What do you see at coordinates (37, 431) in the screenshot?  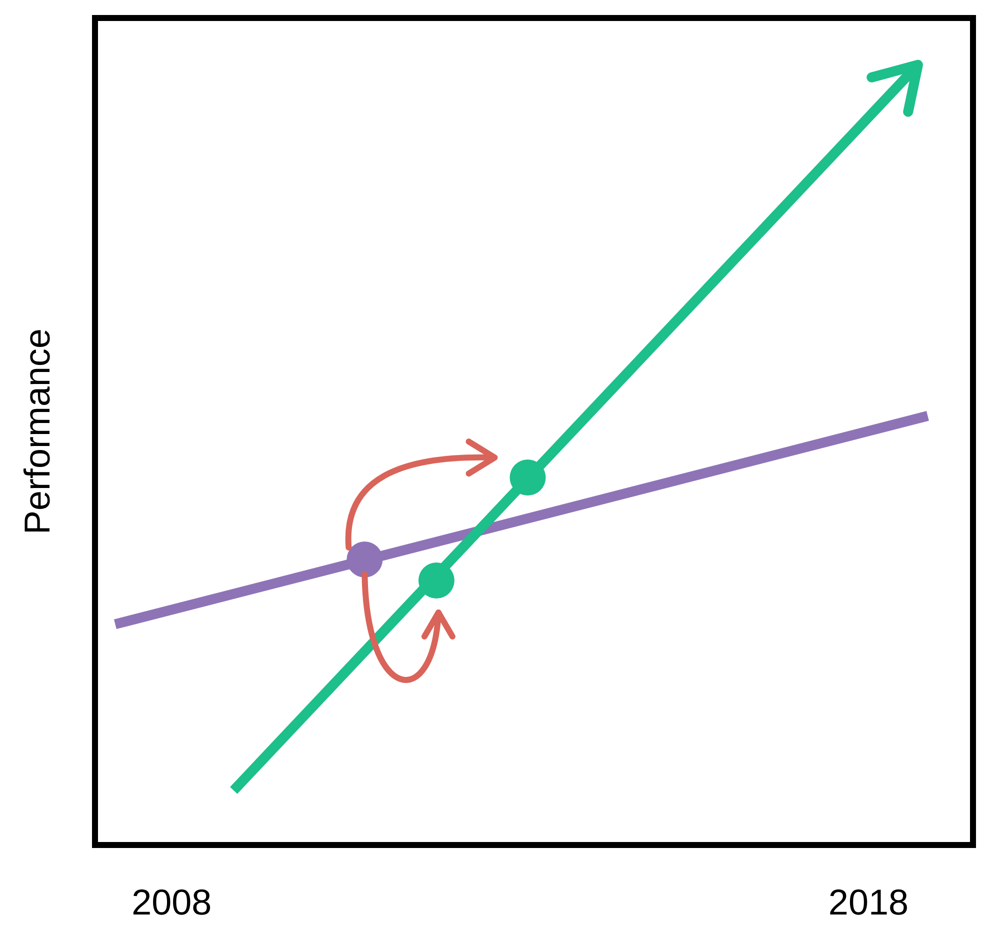 I see `y-axis-title: Performance` at bounding box center [37, 431].